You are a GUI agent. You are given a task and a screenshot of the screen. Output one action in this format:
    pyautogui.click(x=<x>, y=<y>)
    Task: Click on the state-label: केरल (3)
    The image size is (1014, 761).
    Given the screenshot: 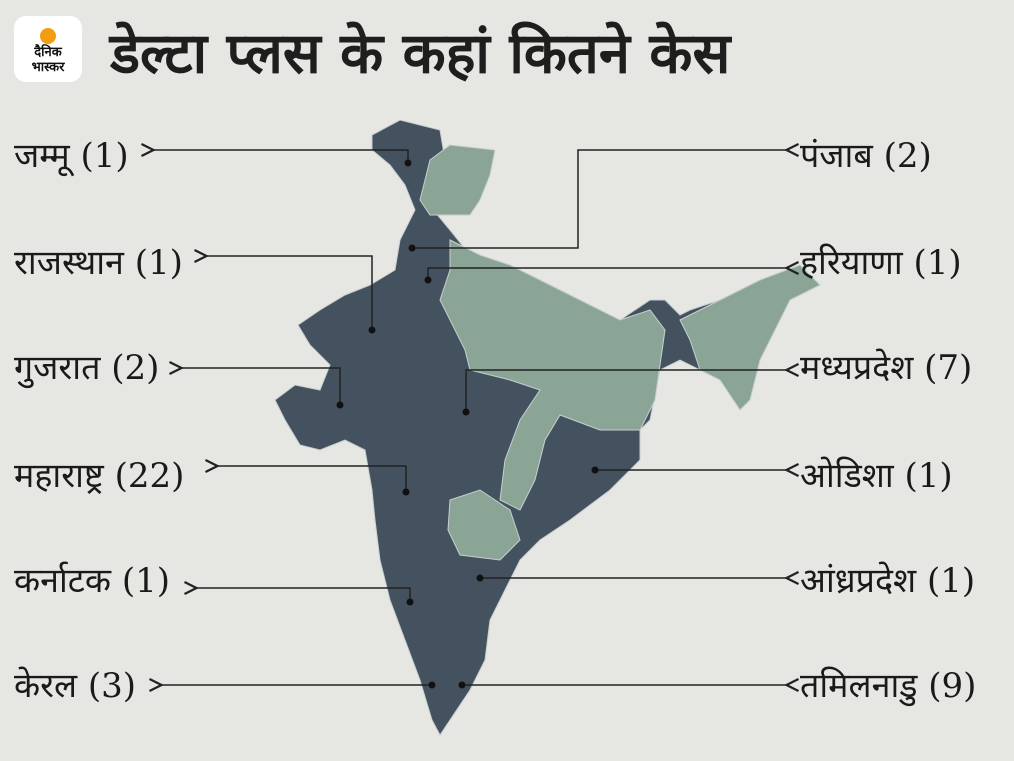 What is the action you would take?
    pyautogui.click(x=75, y=686)
    